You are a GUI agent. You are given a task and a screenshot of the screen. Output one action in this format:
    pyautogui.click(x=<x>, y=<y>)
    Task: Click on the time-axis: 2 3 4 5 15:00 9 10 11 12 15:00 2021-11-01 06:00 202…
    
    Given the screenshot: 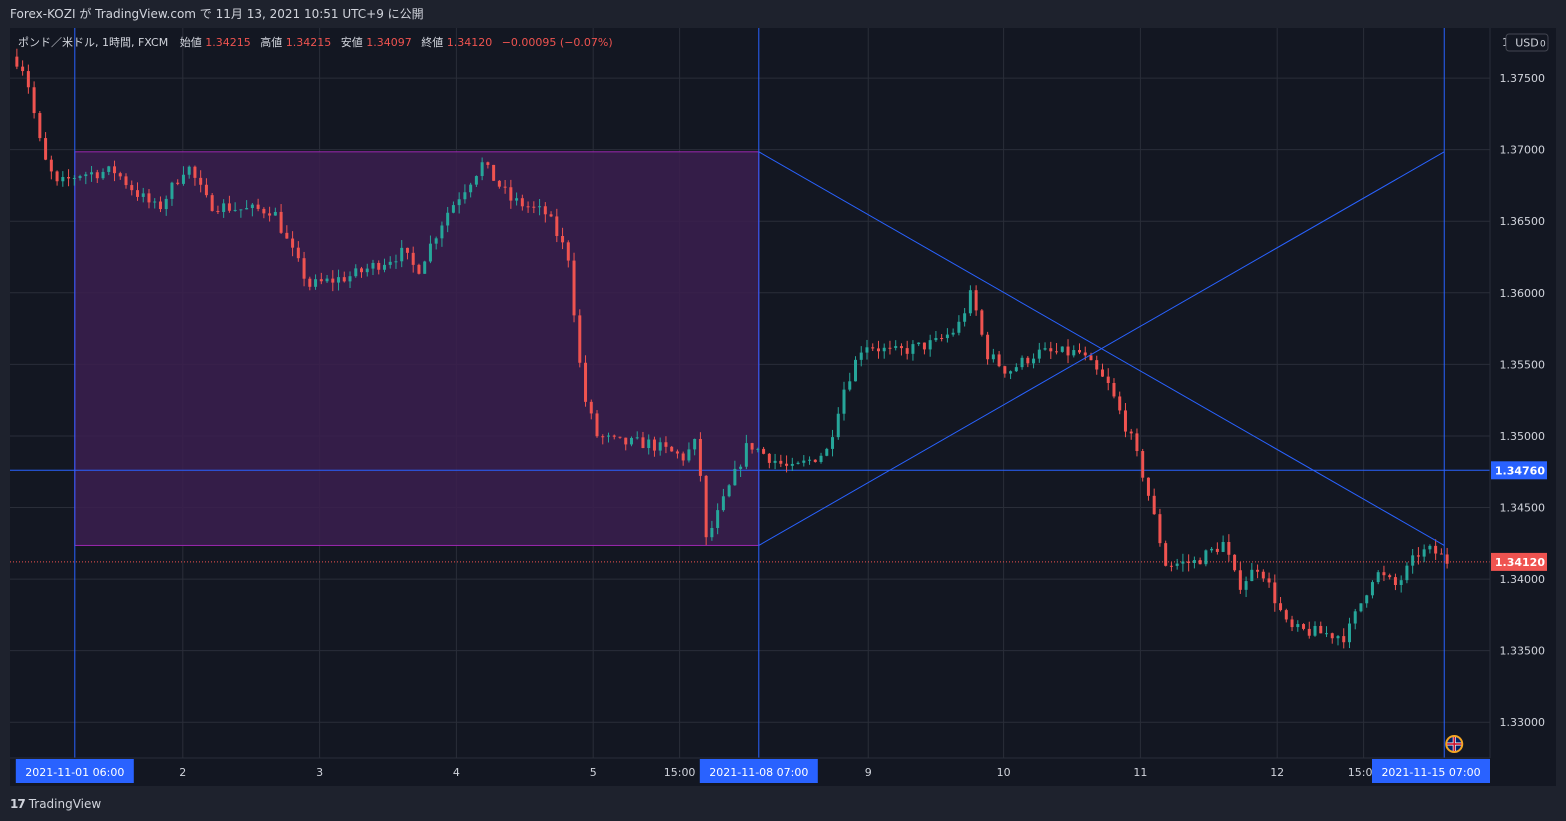 What is the action you would take?
    pyautogui.click(x=752, y=771)
    